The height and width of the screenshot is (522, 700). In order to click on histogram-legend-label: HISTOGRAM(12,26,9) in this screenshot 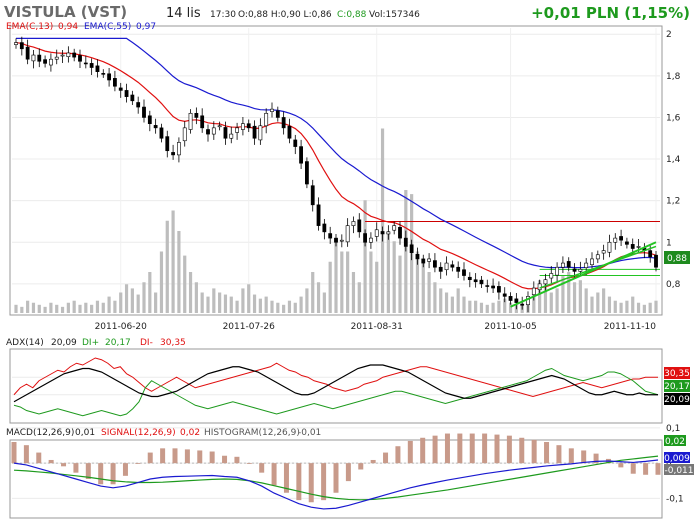, I will do `click(252, 433)`.